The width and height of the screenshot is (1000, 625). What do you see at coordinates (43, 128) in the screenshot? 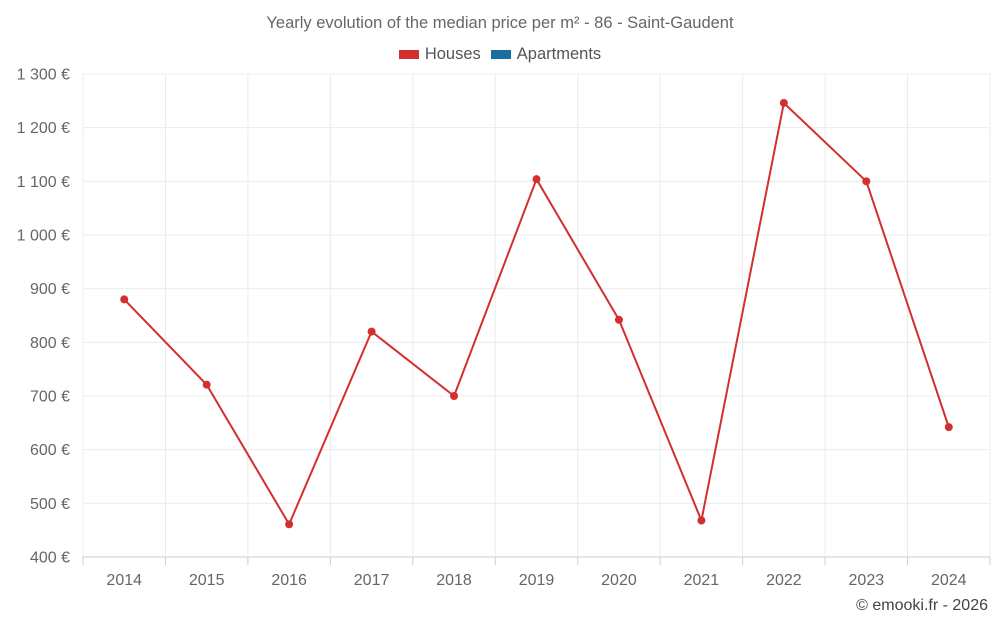
I see `y-tick-label: 1 200 €` at bounding box center [43, 128].